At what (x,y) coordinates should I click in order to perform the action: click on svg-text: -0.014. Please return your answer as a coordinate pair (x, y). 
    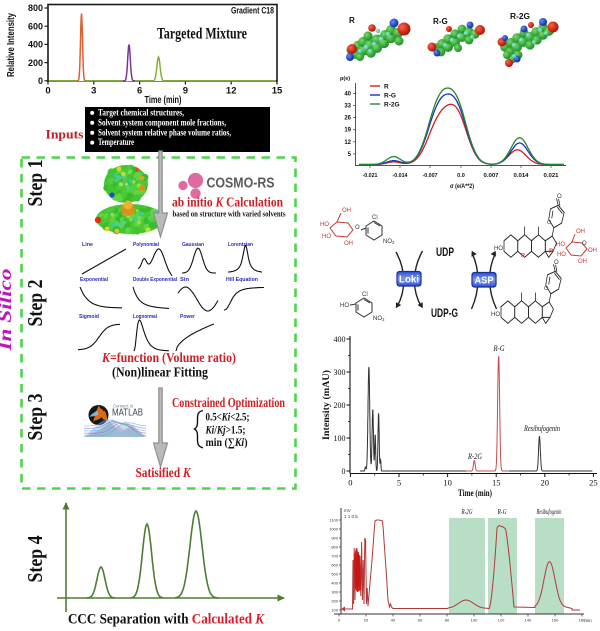
    Looking at the image, I should click on (401, 176).